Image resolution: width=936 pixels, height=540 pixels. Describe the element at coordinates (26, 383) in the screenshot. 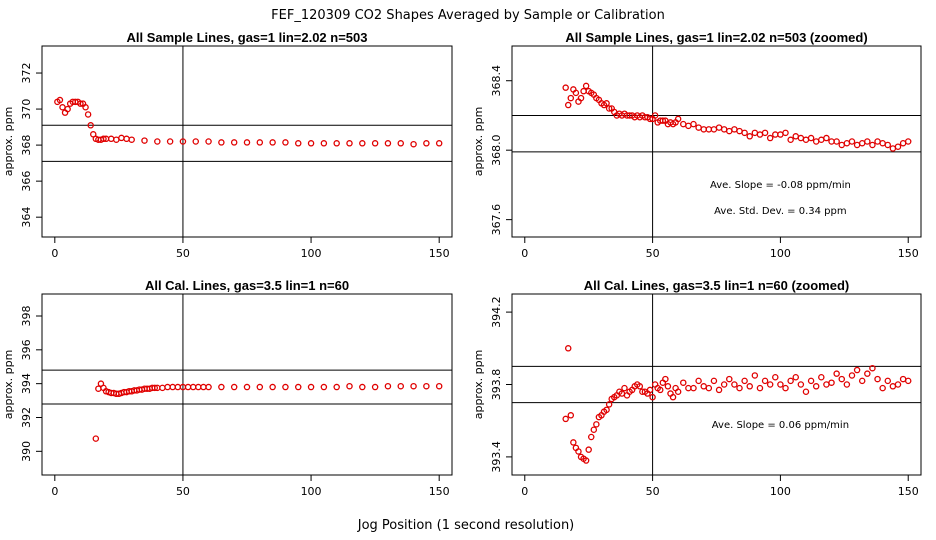

I see `y-tick-label: 394` at that location.